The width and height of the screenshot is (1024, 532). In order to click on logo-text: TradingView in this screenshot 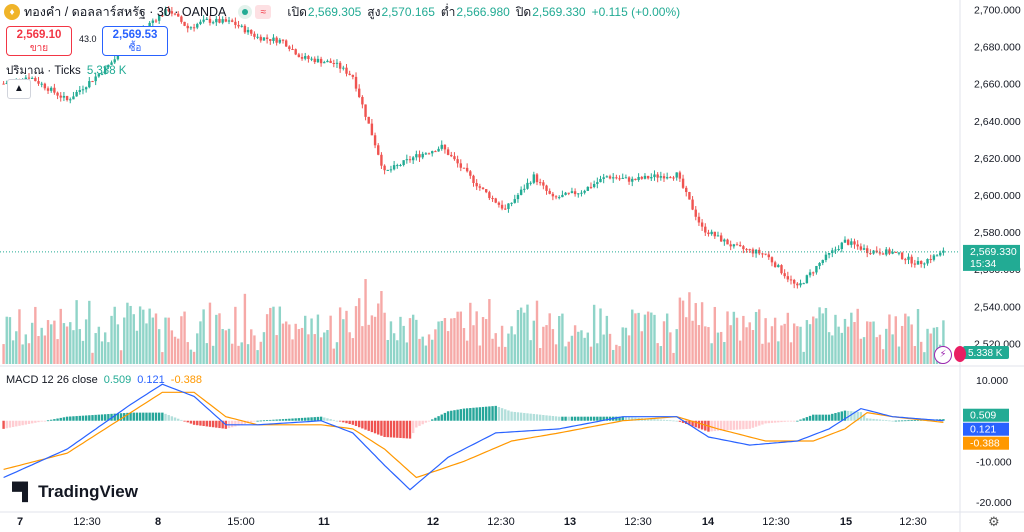, I will do `click(88, 491)`.